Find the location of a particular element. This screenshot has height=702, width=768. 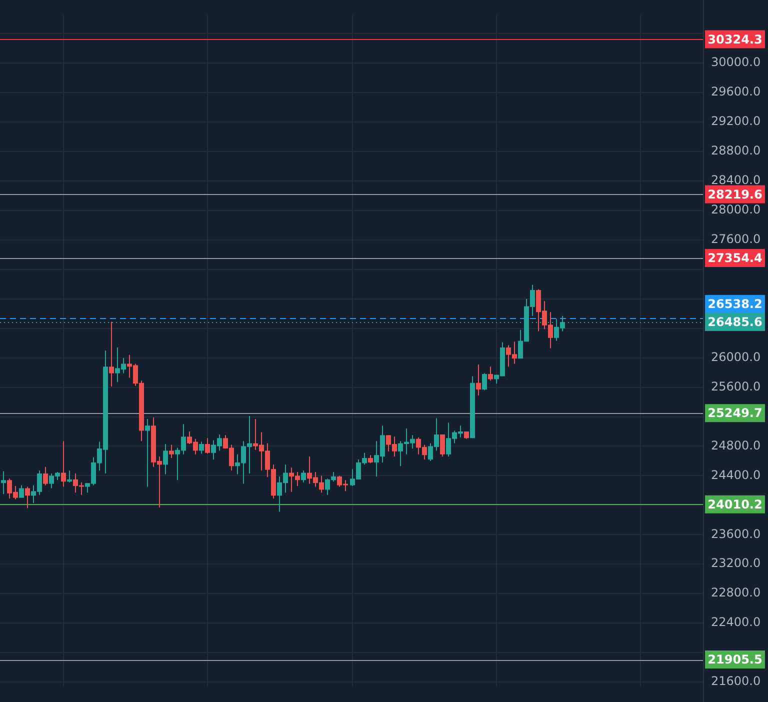

y-tick-label: 24800.0 is located at coordinates (736, 445).